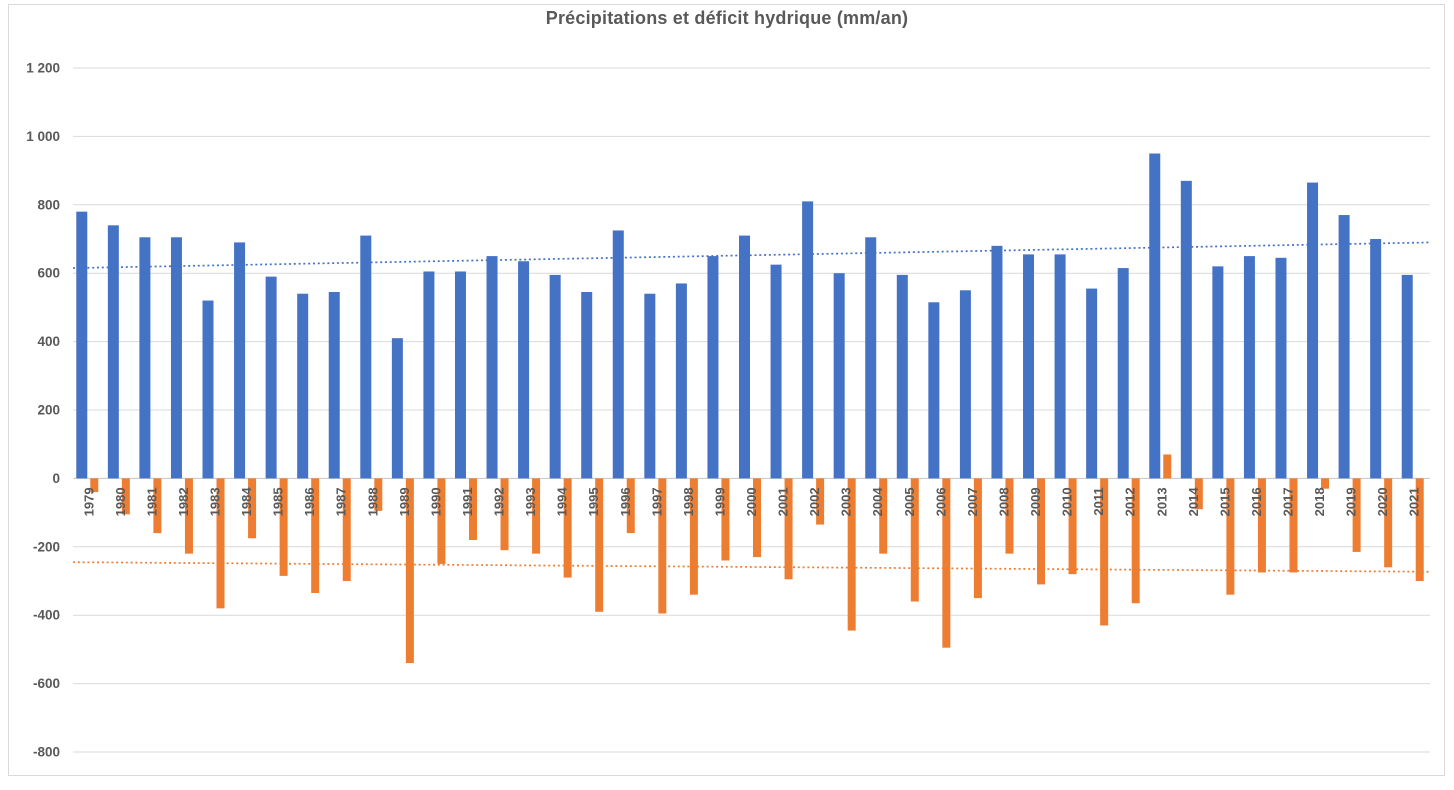 This screenshot has width=1454, height=790. I want to click on x-axis-tick-label-1994: 1994, so click(562, 502).